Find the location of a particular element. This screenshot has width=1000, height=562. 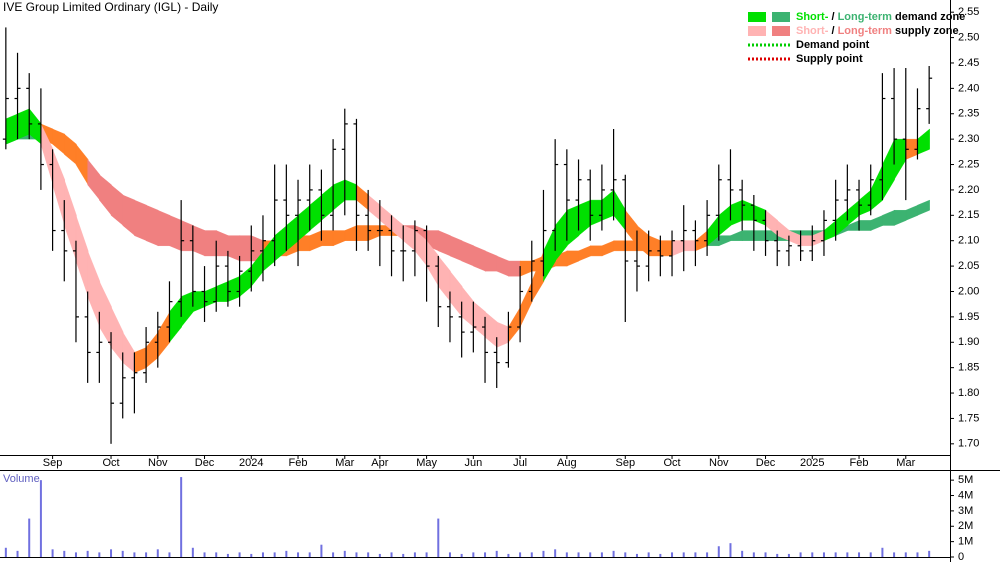

volume-label: Volume is located at coordinates (21, 479).